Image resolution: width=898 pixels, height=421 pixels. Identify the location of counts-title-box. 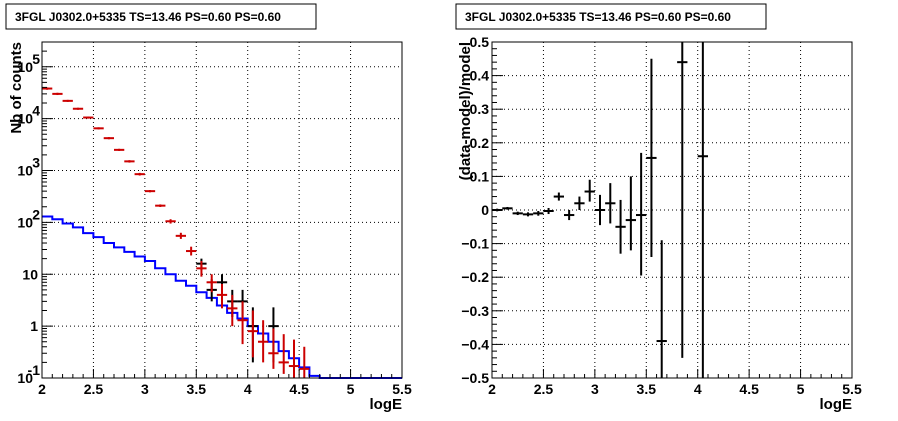
(161, 16).